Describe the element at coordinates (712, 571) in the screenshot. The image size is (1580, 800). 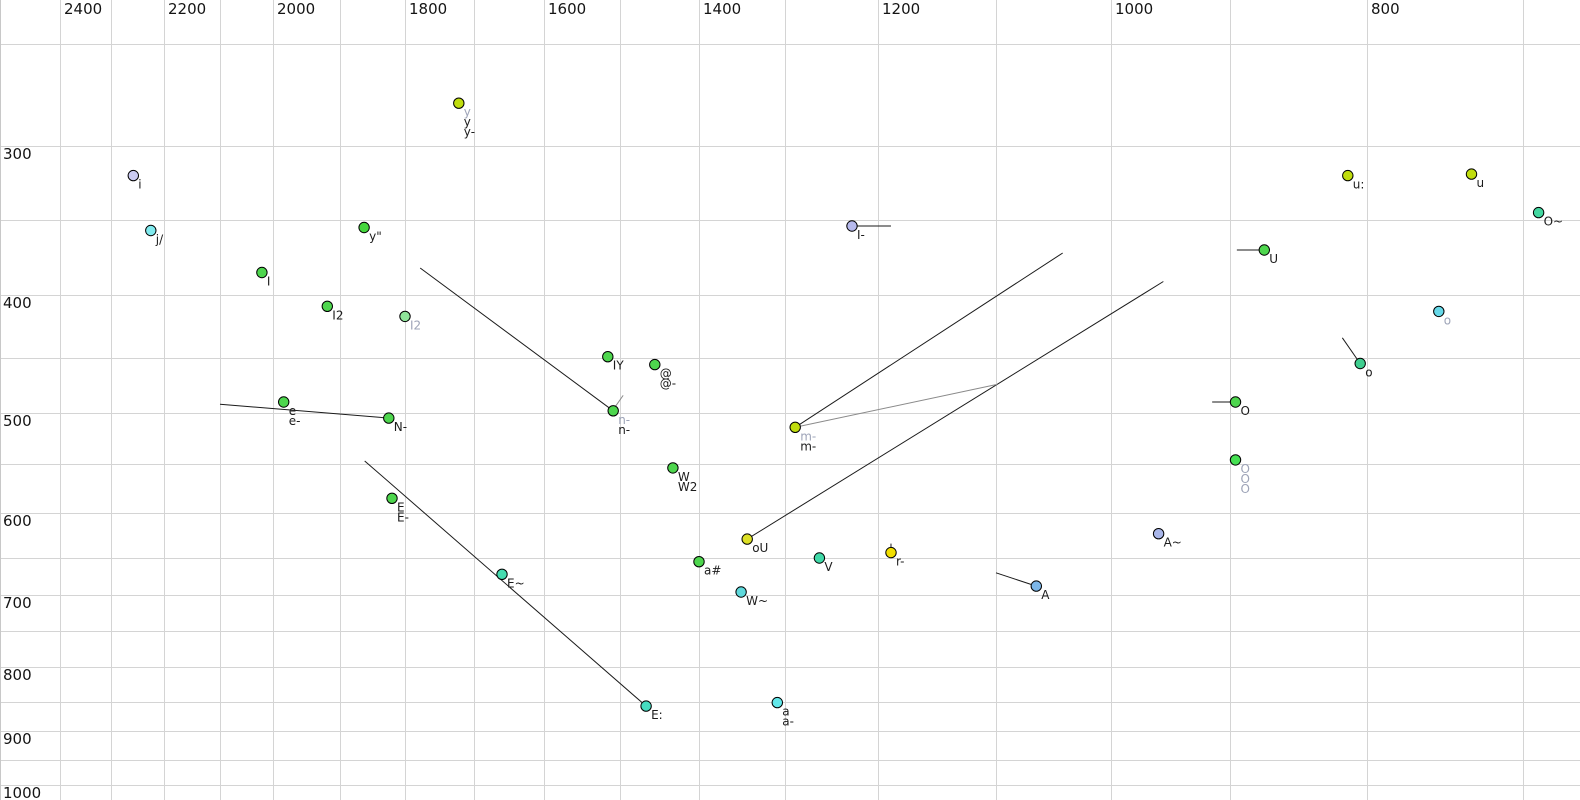
I see `label-a-hash: a#` at that location.